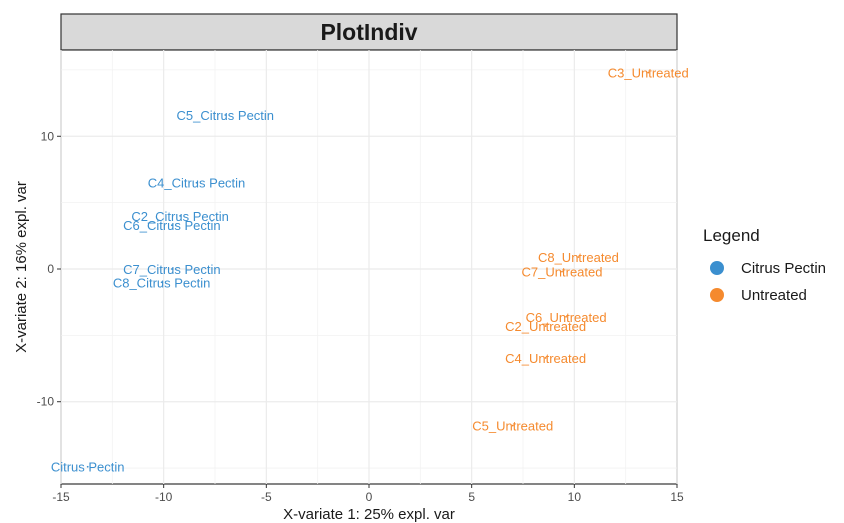 The image size is (844, 523). I want to click on data-point-label: Citrus Pectin, so click(88, 467).